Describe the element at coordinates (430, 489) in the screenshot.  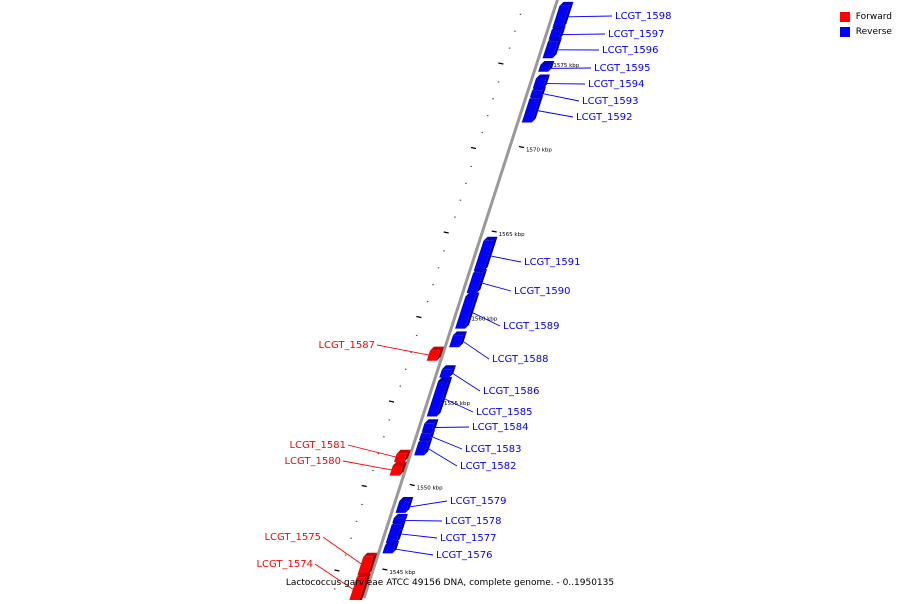
I see `tick-label: 1550 kbp` at that location.